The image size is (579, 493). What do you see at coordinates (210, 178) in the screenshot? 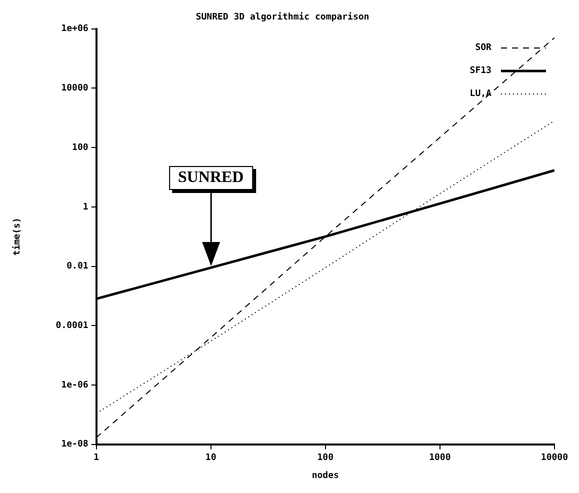
I see `annotation: SUNRED` at bounding box center [210, 178].